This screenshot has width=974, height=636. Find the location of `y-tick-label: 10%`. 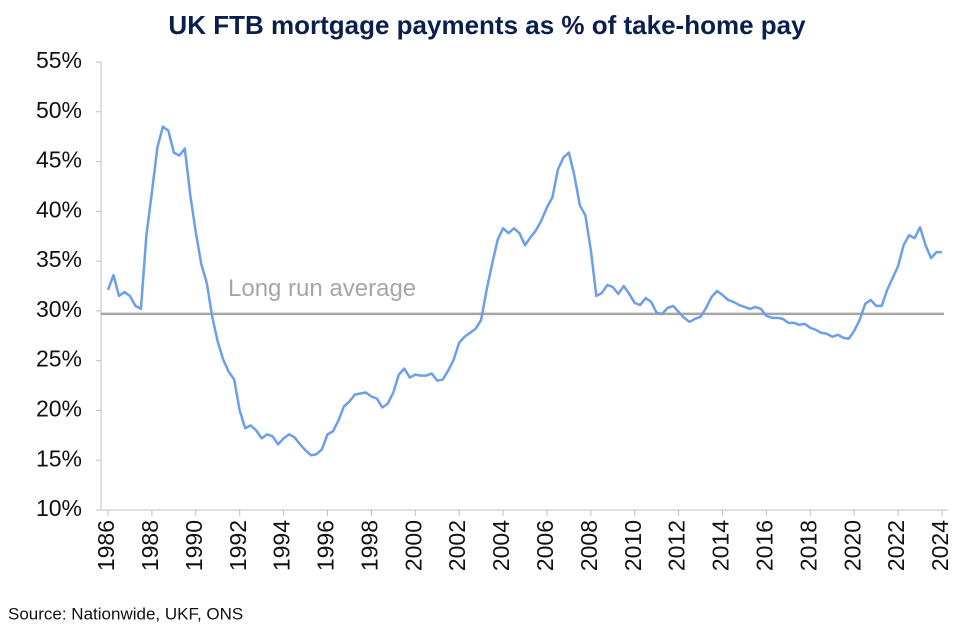

y-tick-label: 10% is located at coordinates (59, 508).